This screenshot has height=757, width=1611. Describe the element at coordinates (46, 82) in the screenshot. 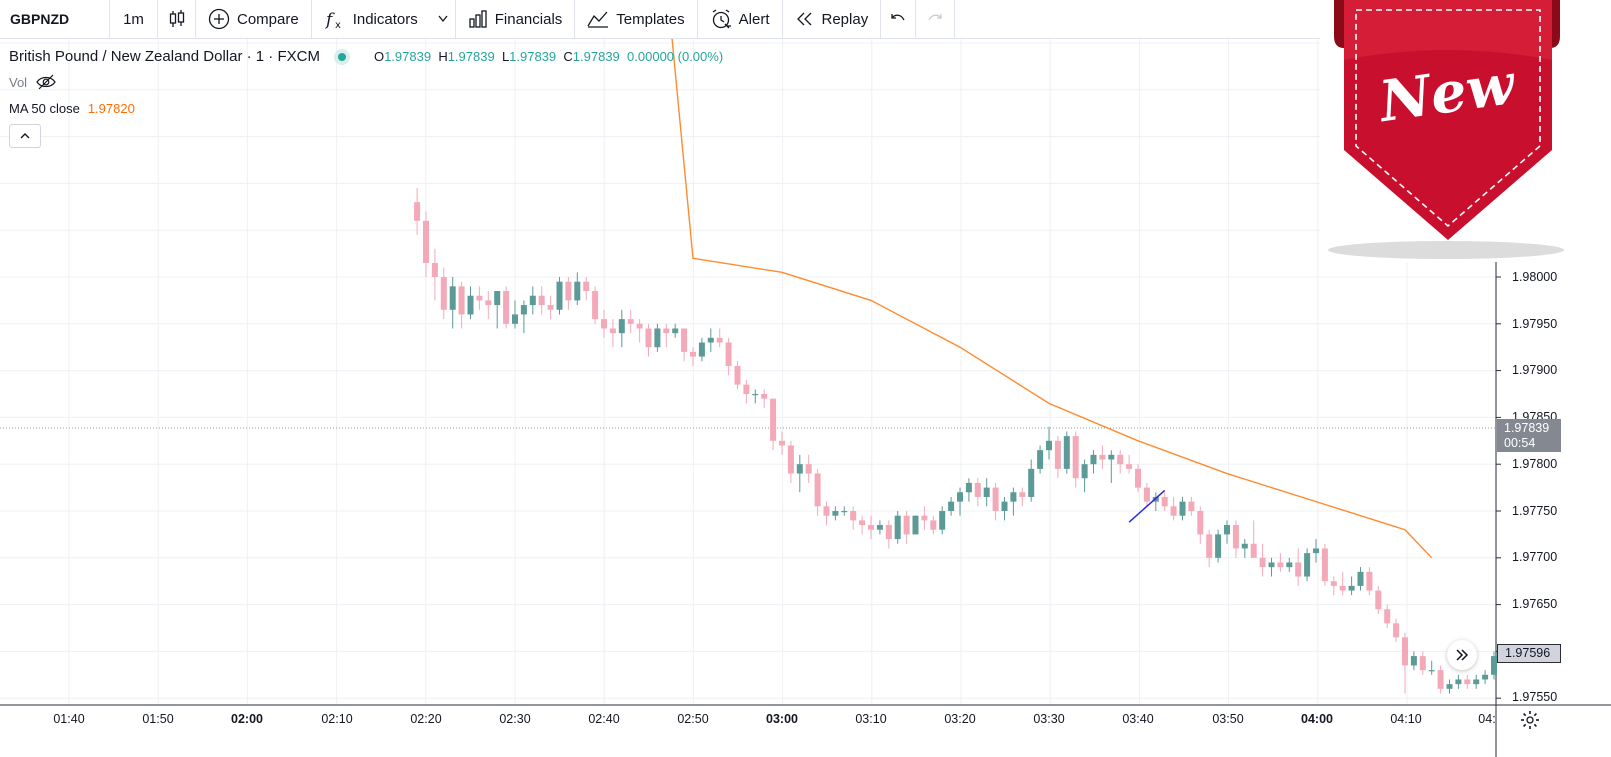

I see `eye-off-icon` at that location.